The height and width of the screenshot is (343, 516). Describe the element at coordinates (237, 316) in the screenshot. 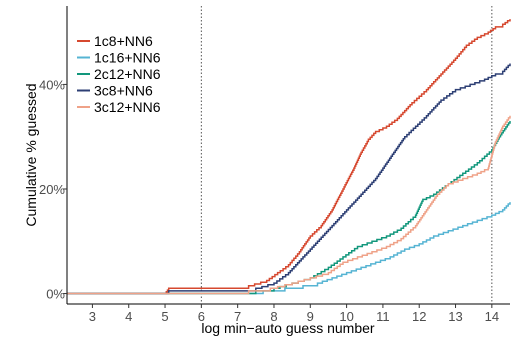

I see `x-tick-label: 7` at that location.